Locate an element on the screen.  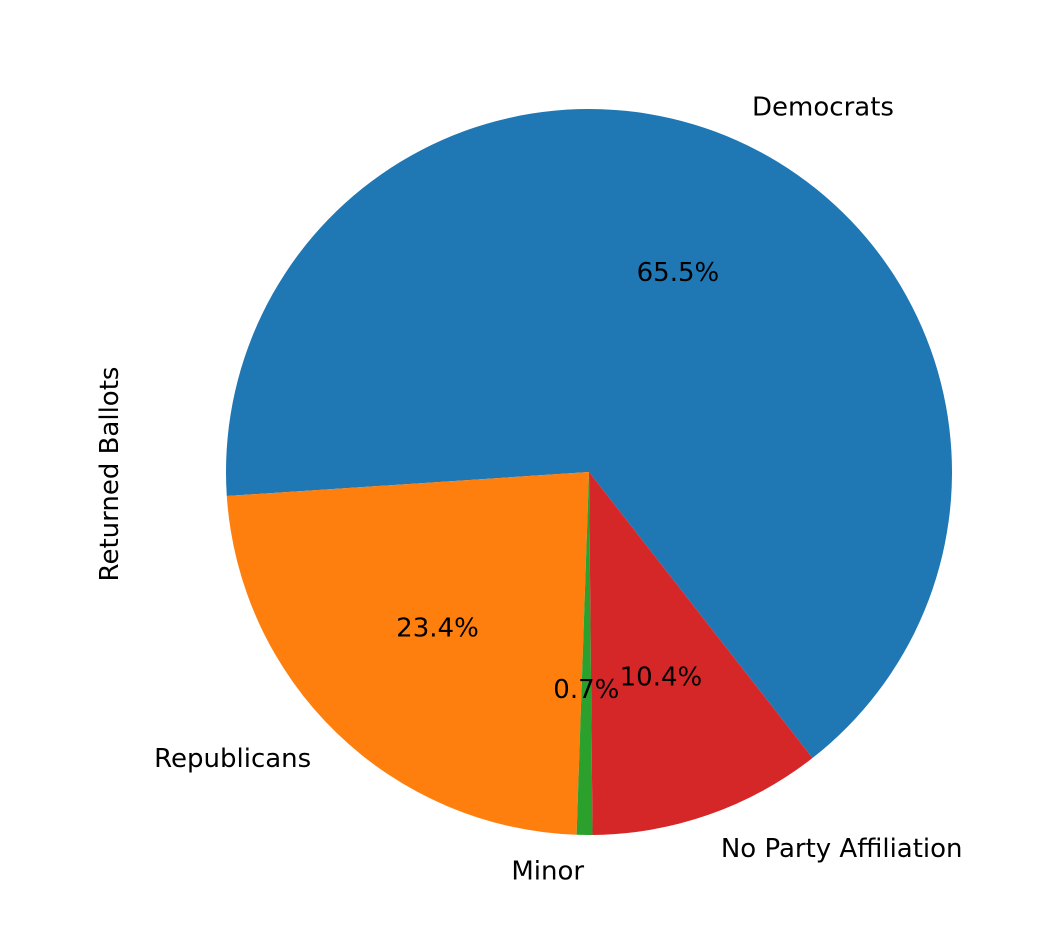
percent-labels: 65.5% 23.4% 0.7% 10.4% is located at coordinates (557, 481).